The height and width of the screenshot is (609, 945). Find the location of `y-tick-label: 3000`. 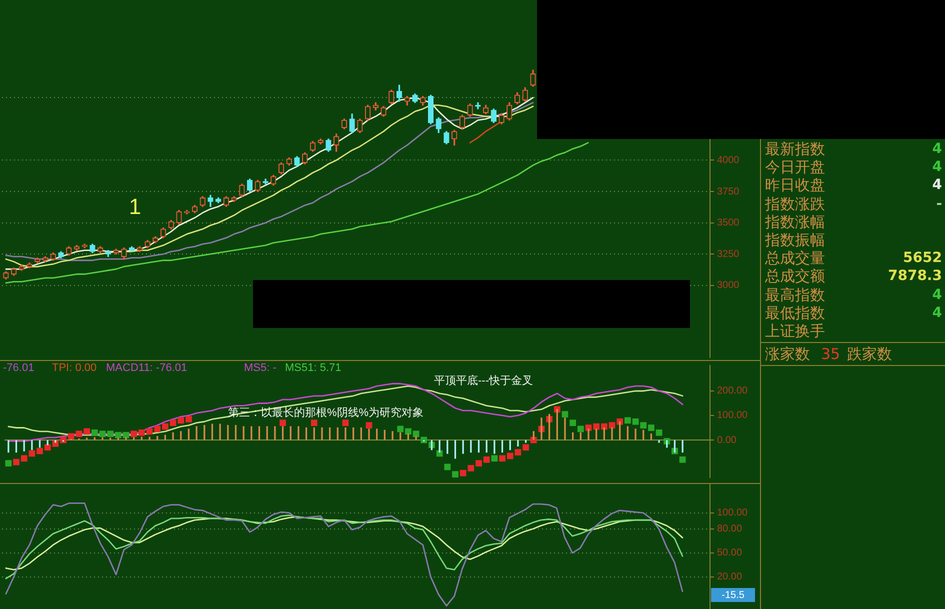

y-tick-label: 3000 is located at coordinates (728, 286).